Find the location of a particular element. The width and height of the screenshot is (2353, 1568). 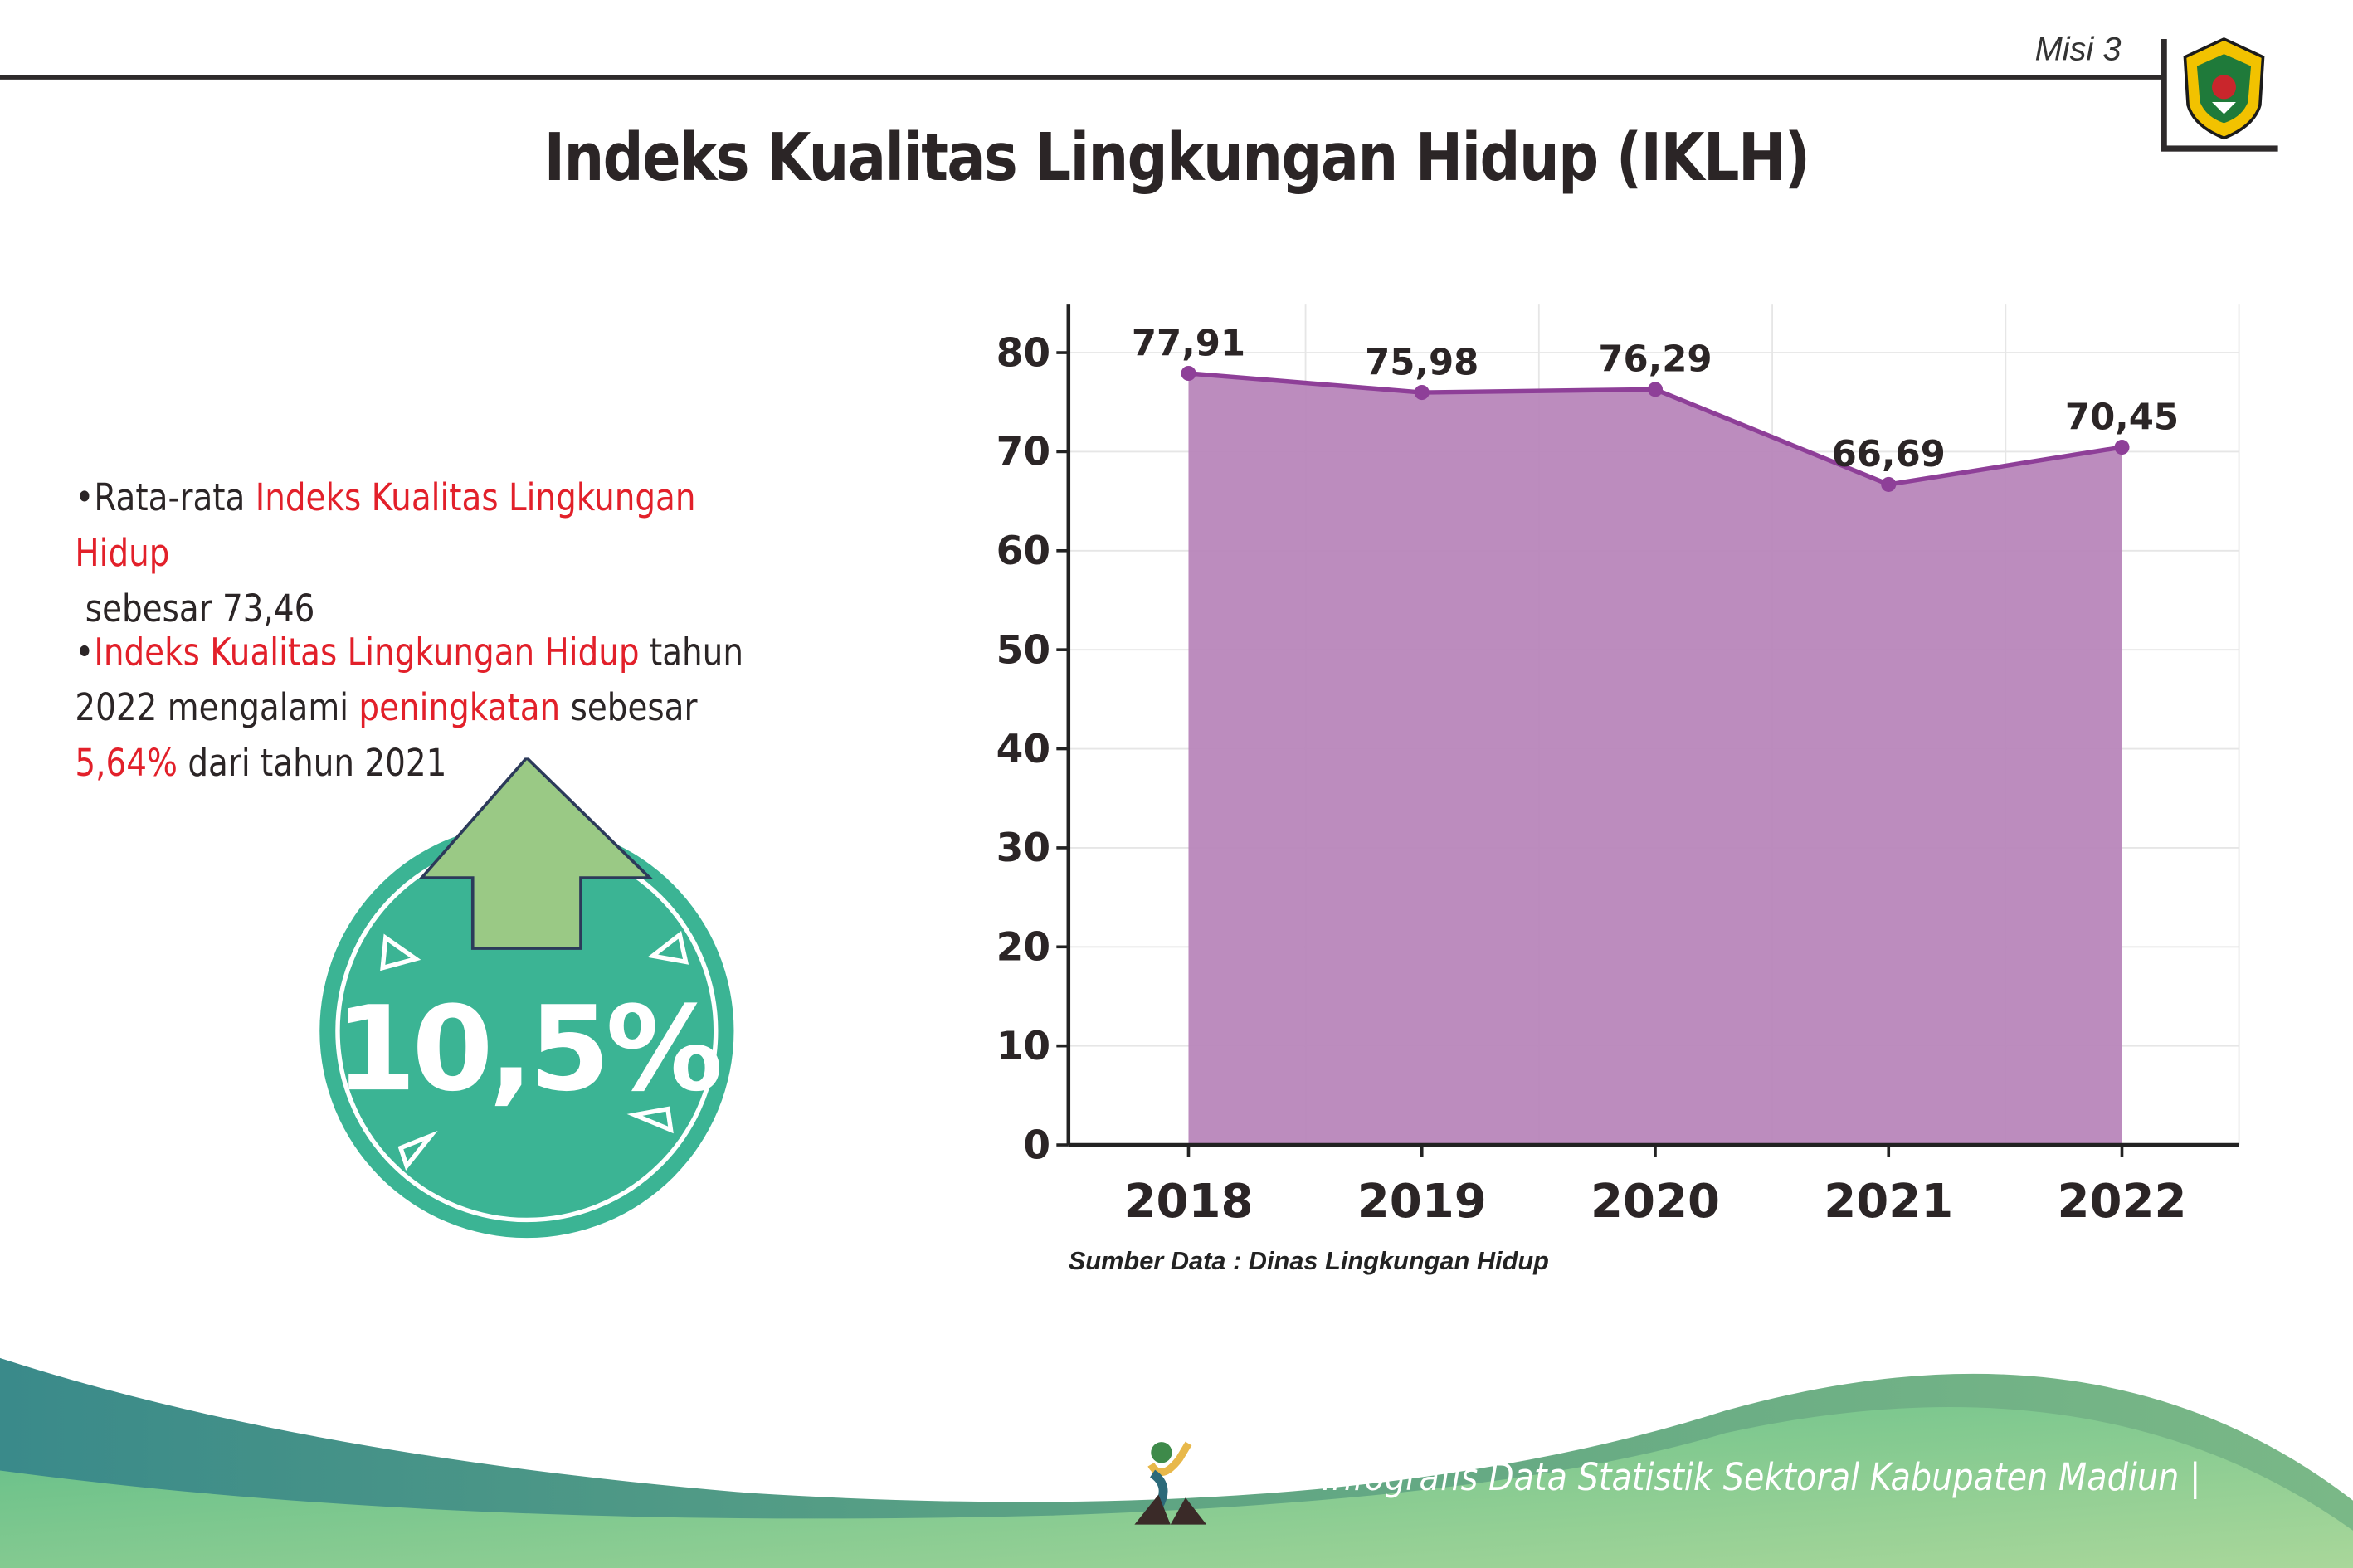

footer-wave is located at coordinates (1176, 1462).